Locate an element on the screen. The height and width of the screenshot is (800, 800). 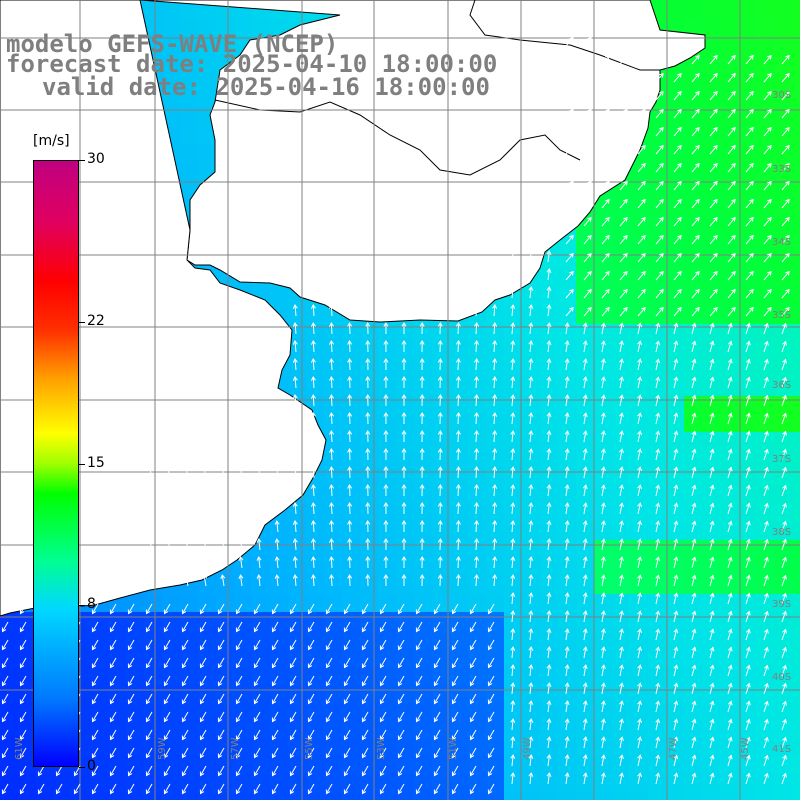
colorbar-tick-label: 30 is located at coordinates (96, 159).